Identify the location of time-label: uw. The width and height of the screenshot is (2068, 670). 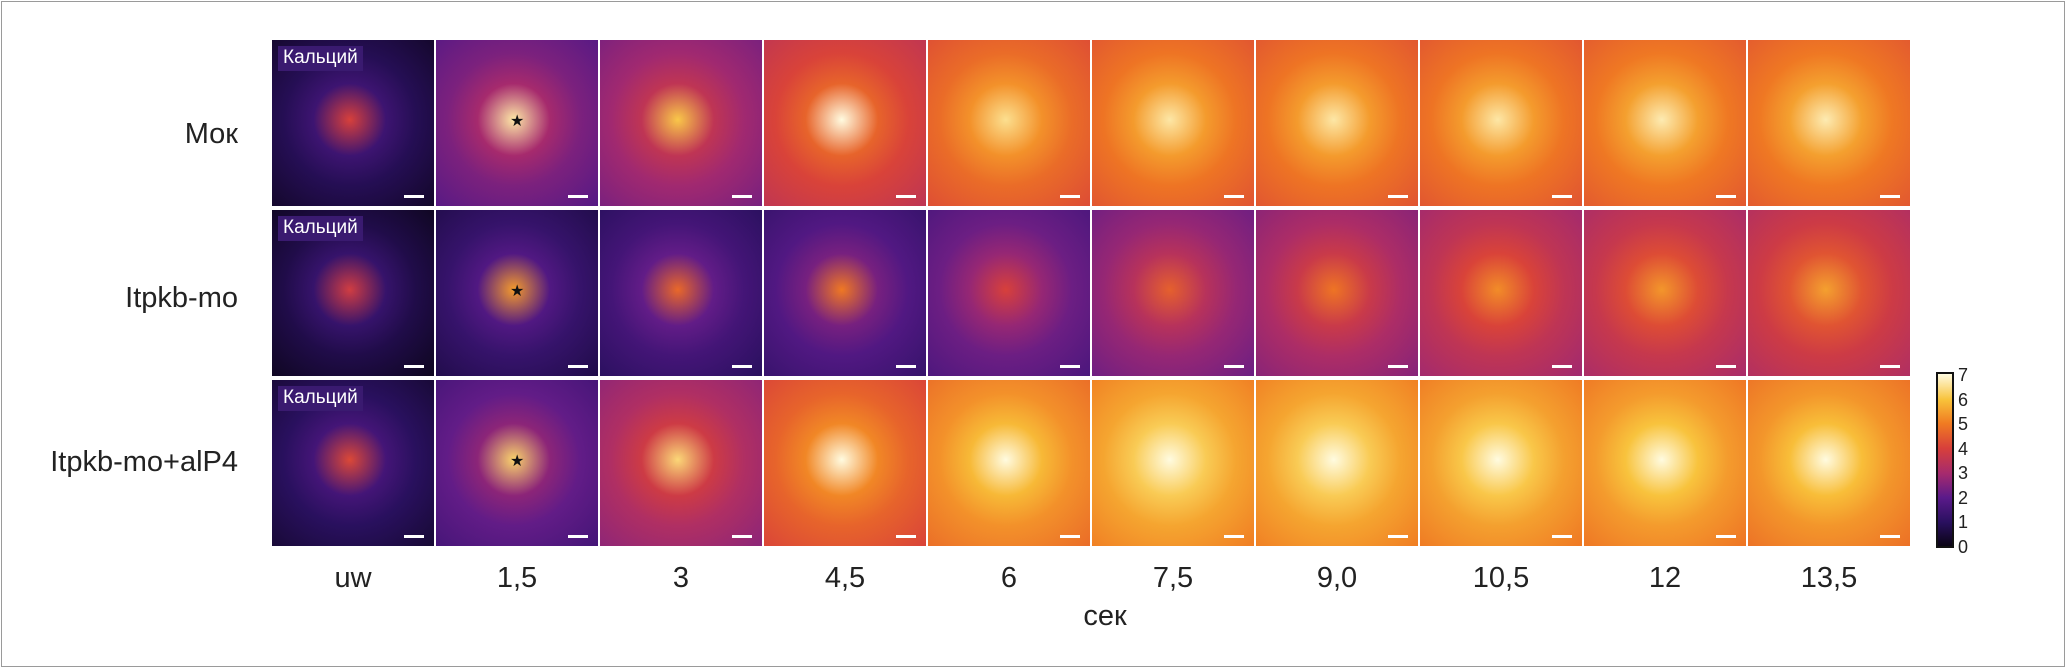
(353, 578).